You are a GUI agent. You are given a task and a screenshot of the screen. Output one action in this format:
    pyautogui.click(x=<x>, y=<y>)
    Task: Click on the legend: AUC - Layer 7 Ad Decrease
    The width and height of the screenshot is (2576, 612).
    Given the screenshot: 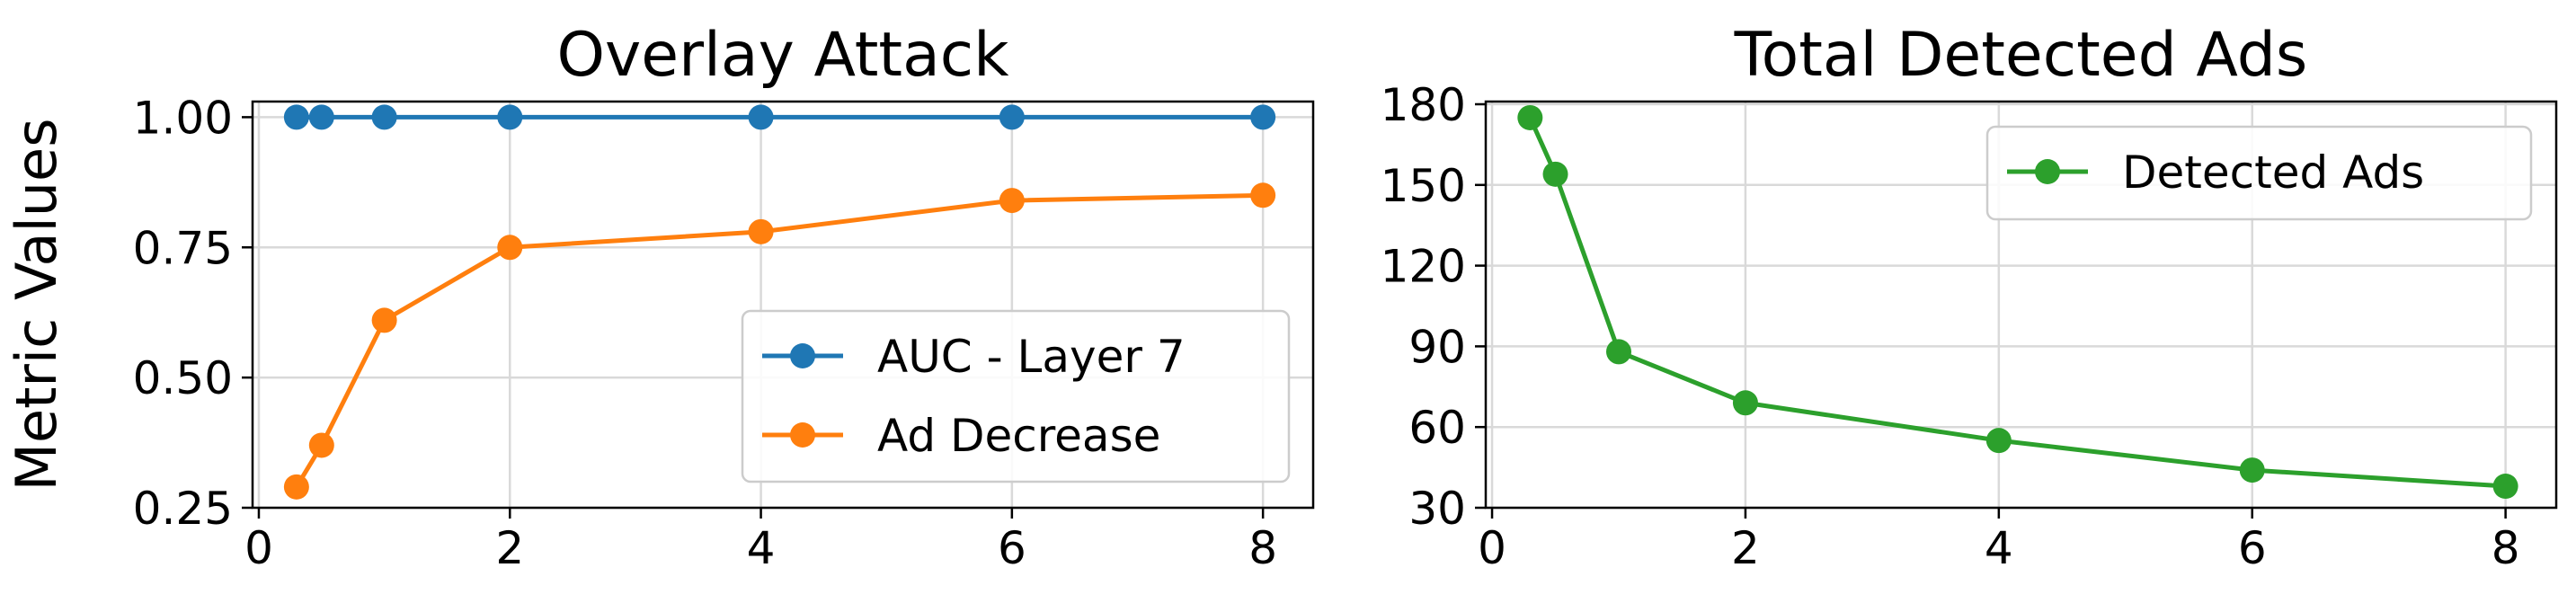 What is the action you would take?
    pyautogui.click(x=1016, y=396)
    